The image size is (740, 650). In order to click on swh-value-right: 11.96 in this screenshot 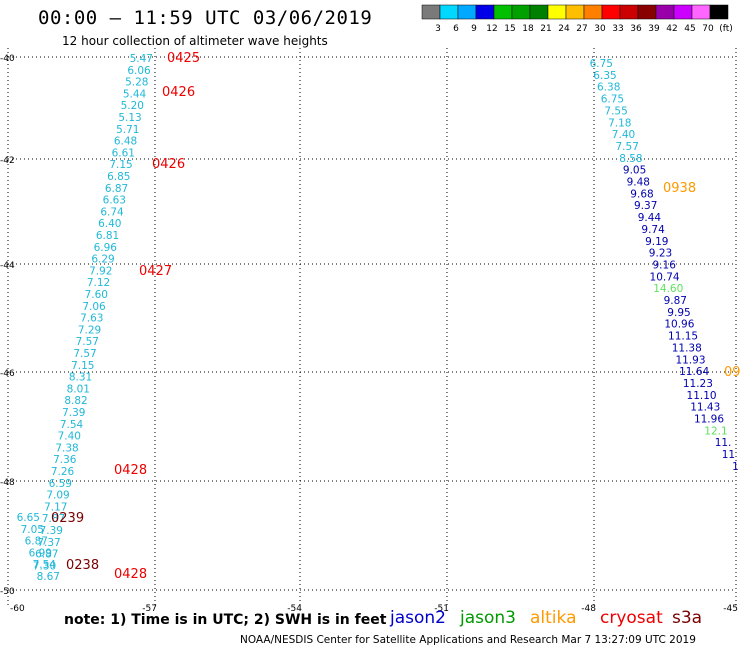, I will do `click(709, 420)`.